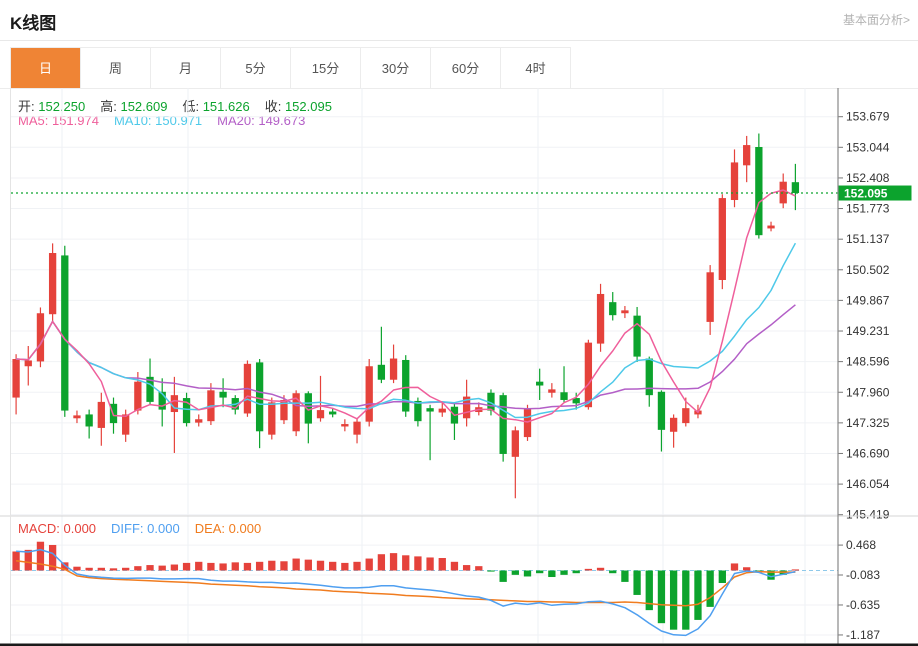 This screenshot has width=918, height=646. Describe the element at coordinates (868, 453) in the screenshot. I see `price-axis-label: 146.690` at that location.